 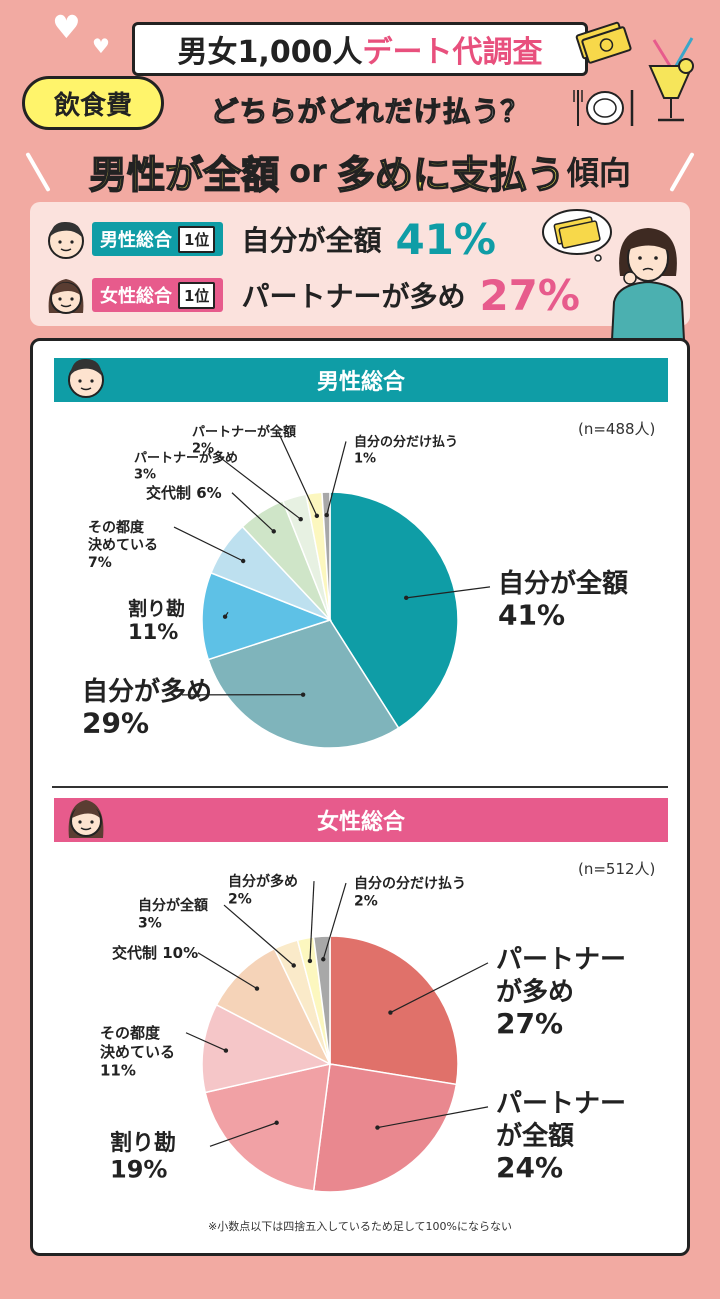 What do you see at coordinates (577, 235) in the screenshot?
I see `thought-bubble-money-icon` at bounding box center [577, 235].